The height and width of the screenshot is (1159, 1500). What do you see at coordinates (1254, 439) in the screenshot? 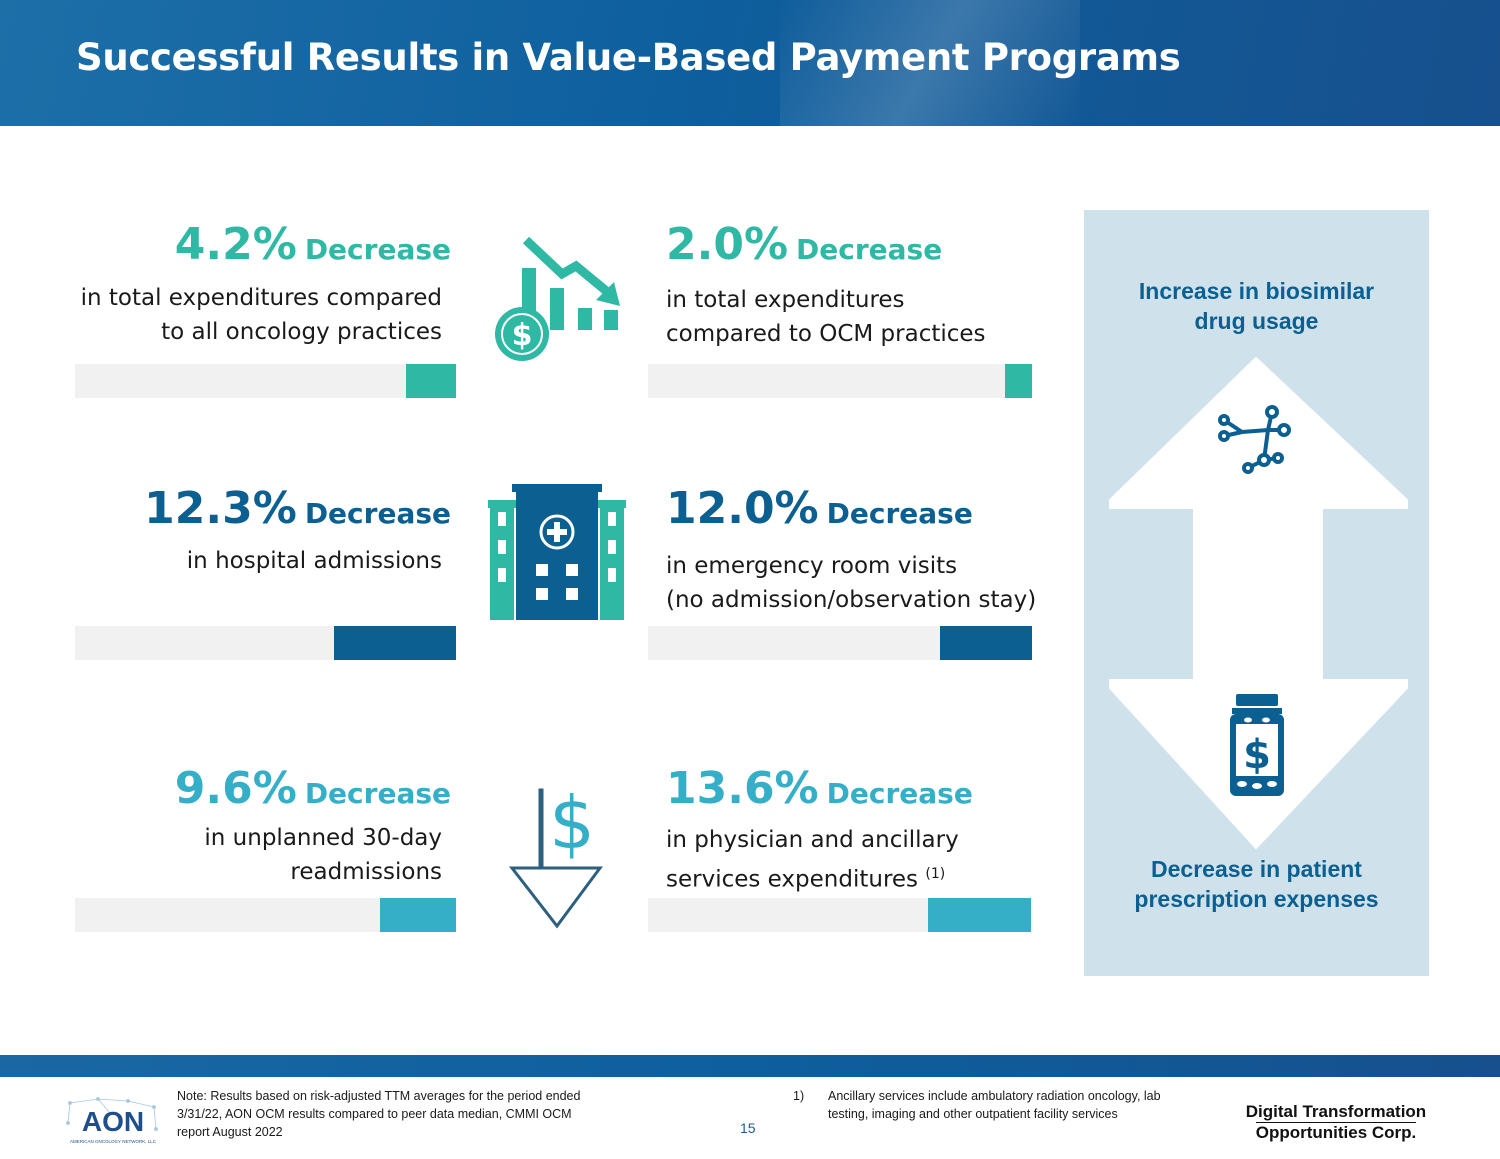
I see `molecule-icon` at bounding box center [1254, 439].